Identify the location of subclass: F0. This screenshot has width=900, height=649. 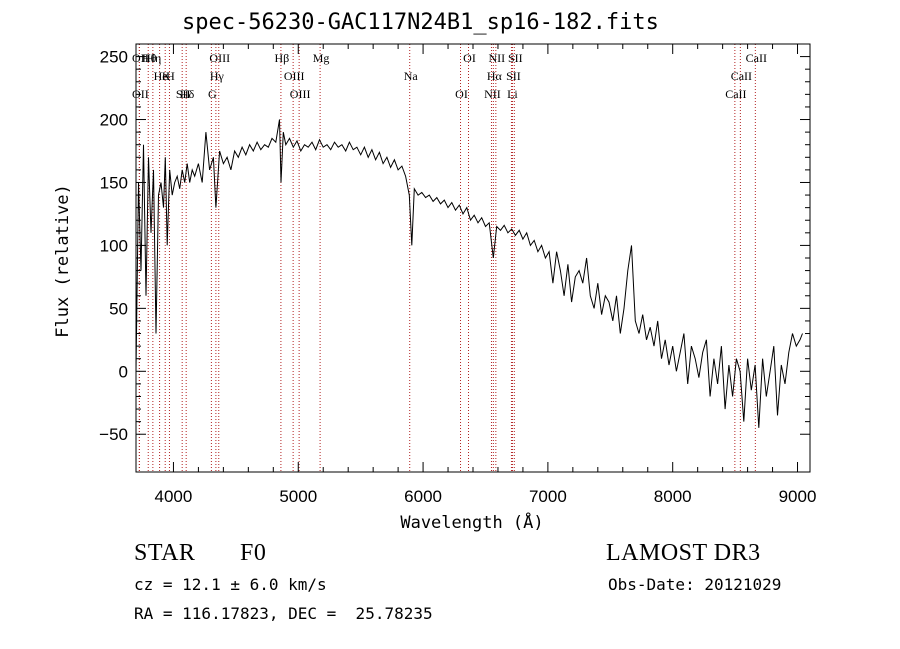
(253, 553).